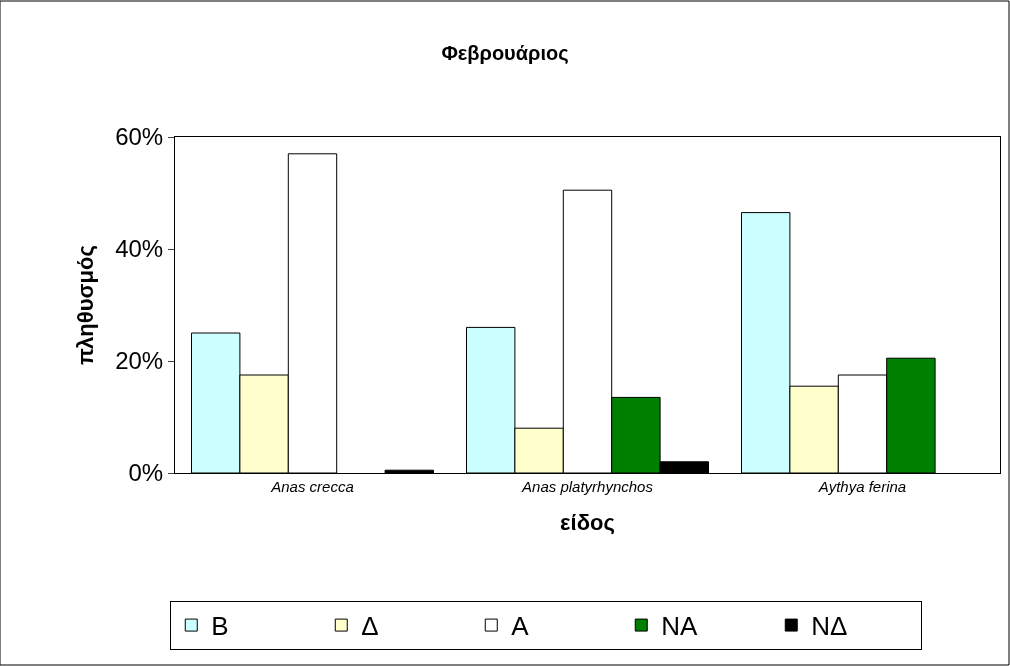 The height and width of the screenshot is (666, 1010). I want to click on y-tick-label: 20%, so click(139, 361).